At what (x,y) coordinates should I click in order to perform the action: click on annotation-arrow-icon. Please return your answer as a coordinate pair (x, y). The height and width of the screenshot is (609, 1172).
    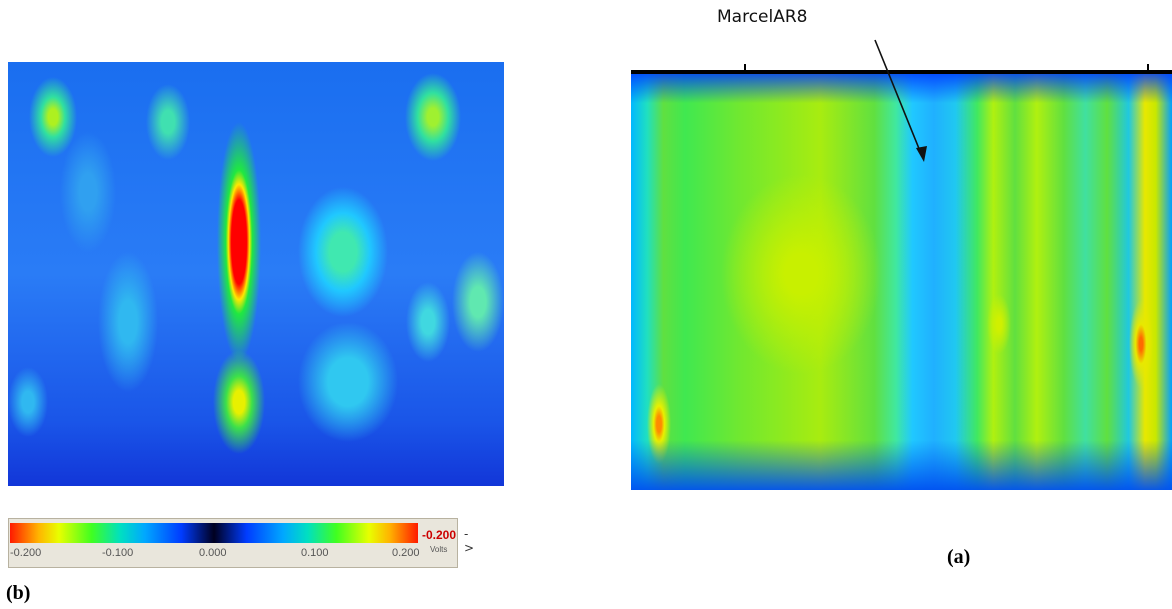
    Looking at the image, I should click on (900, 100).